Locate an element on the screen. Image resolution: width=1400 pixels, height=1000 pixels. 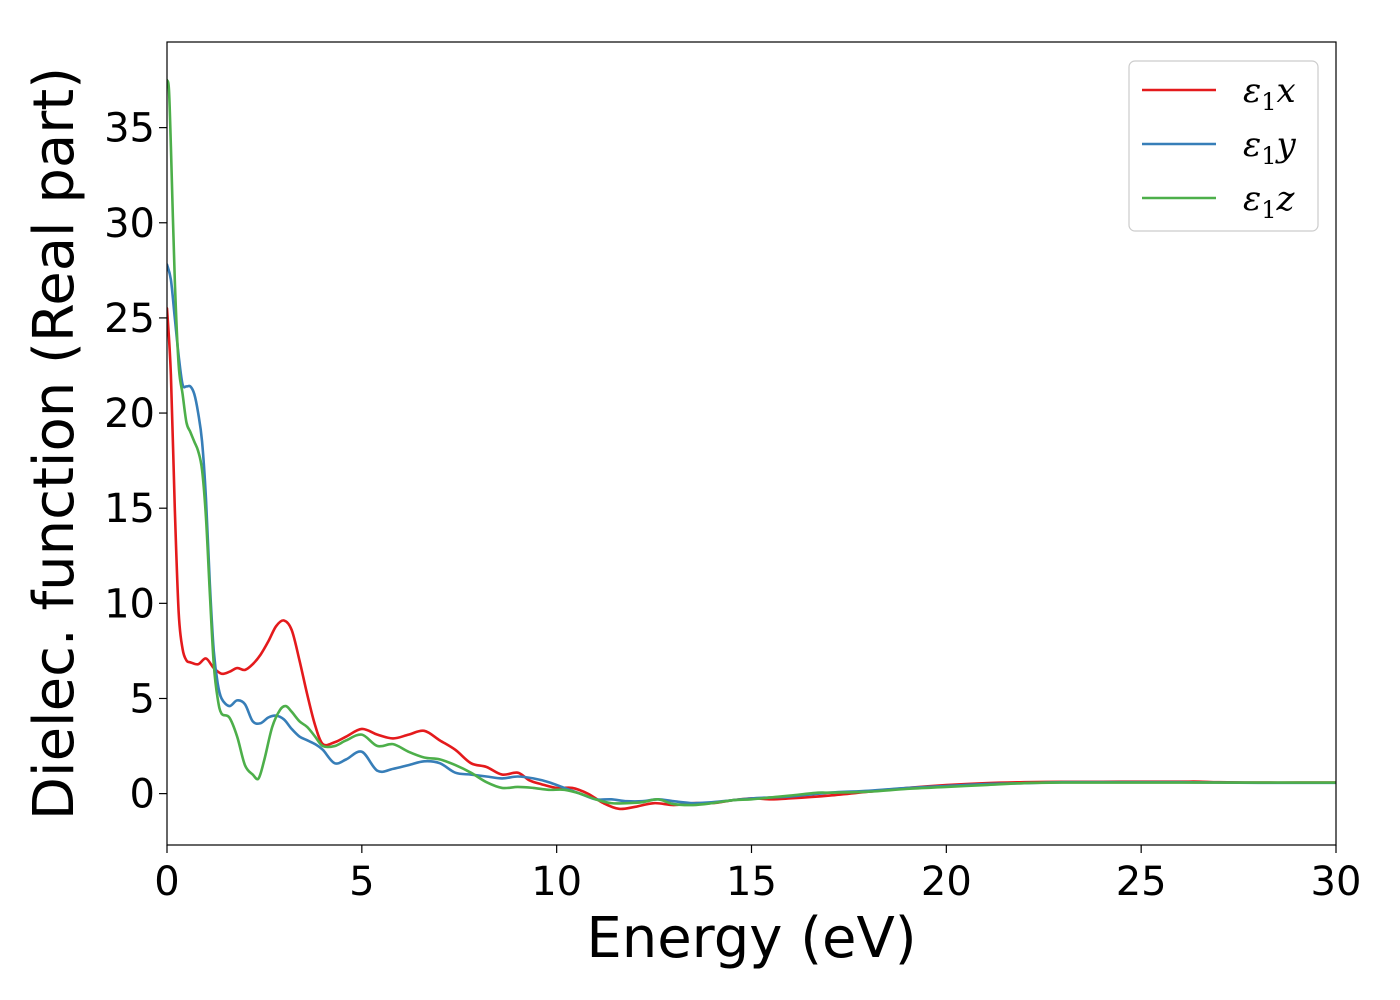
legend: ε1x ε1y ε1z is located at coordinates (1223, 146).